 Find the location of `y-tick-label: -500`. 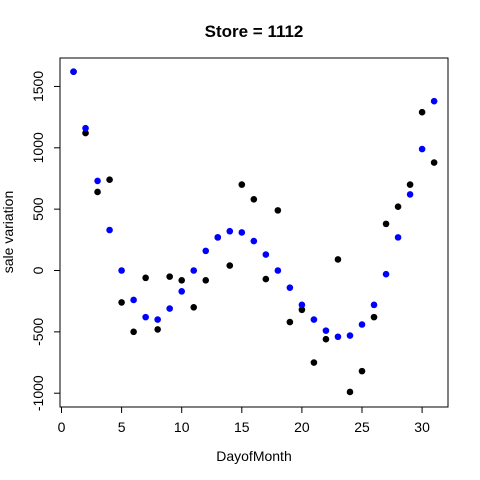

y-tick-label: -500 is located at coordinates (38, 332).